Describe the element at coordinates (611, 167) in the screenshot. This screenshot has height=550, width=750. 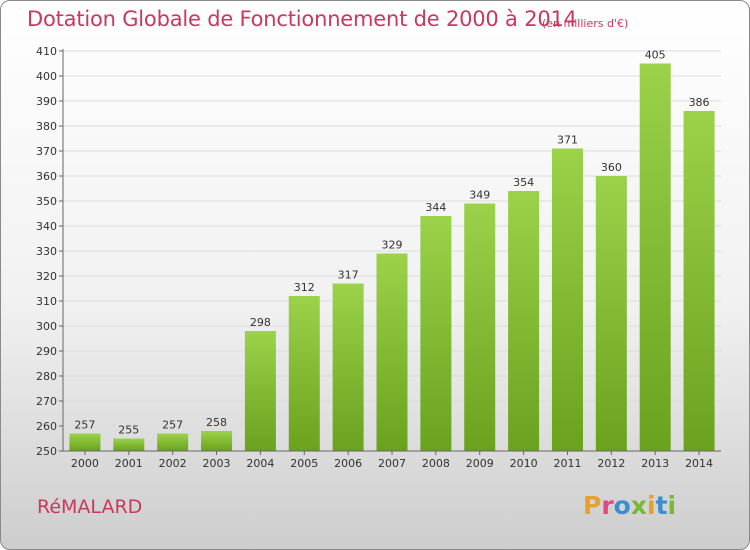
I see `bar-value-label: 360` at that location.